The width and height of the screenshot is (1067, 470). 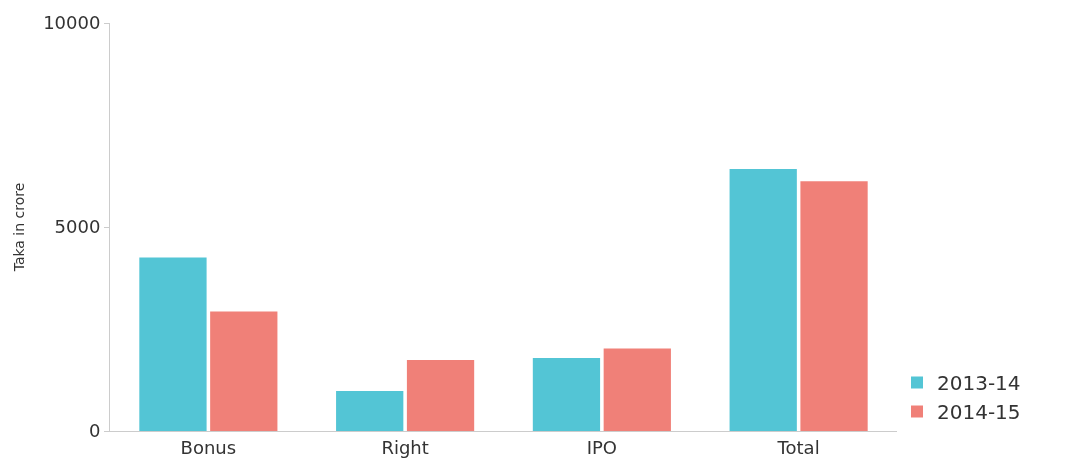 I want to click on y-tick-label: 0, so click(x=94, y=431).